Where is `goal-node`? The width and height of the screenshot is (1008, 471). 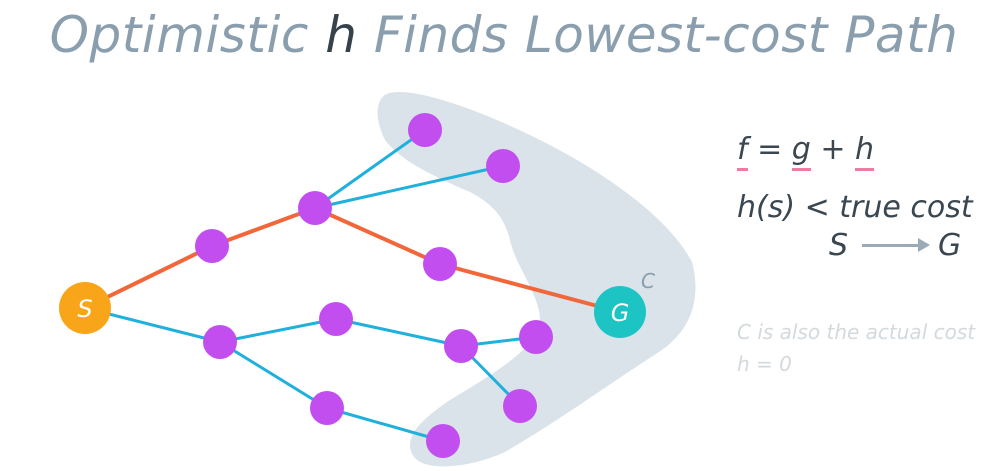 goal-node is located at coordinates (620, 312).